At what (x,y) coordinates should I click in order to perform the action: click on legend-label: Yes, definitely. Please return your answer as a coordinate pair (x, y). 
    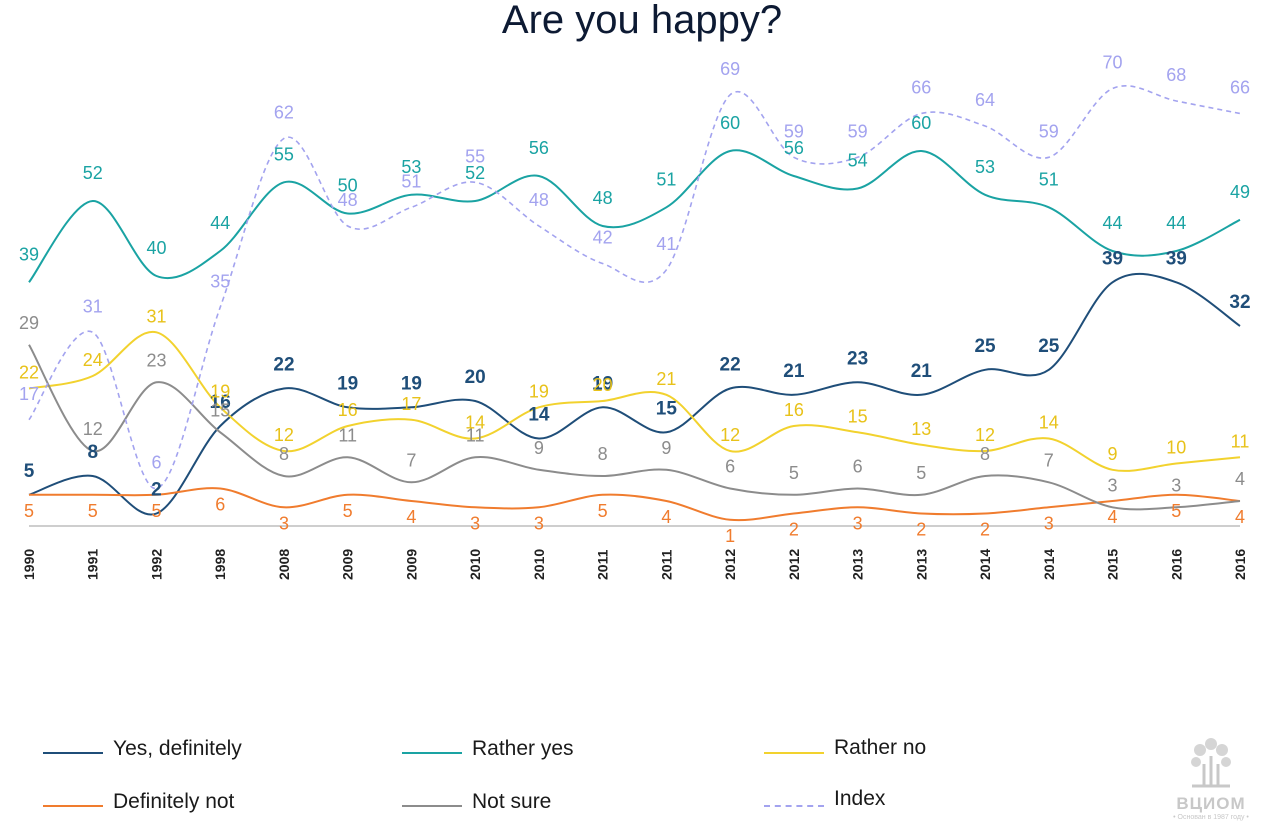
    Looking at the image, I should click on (177, 748).